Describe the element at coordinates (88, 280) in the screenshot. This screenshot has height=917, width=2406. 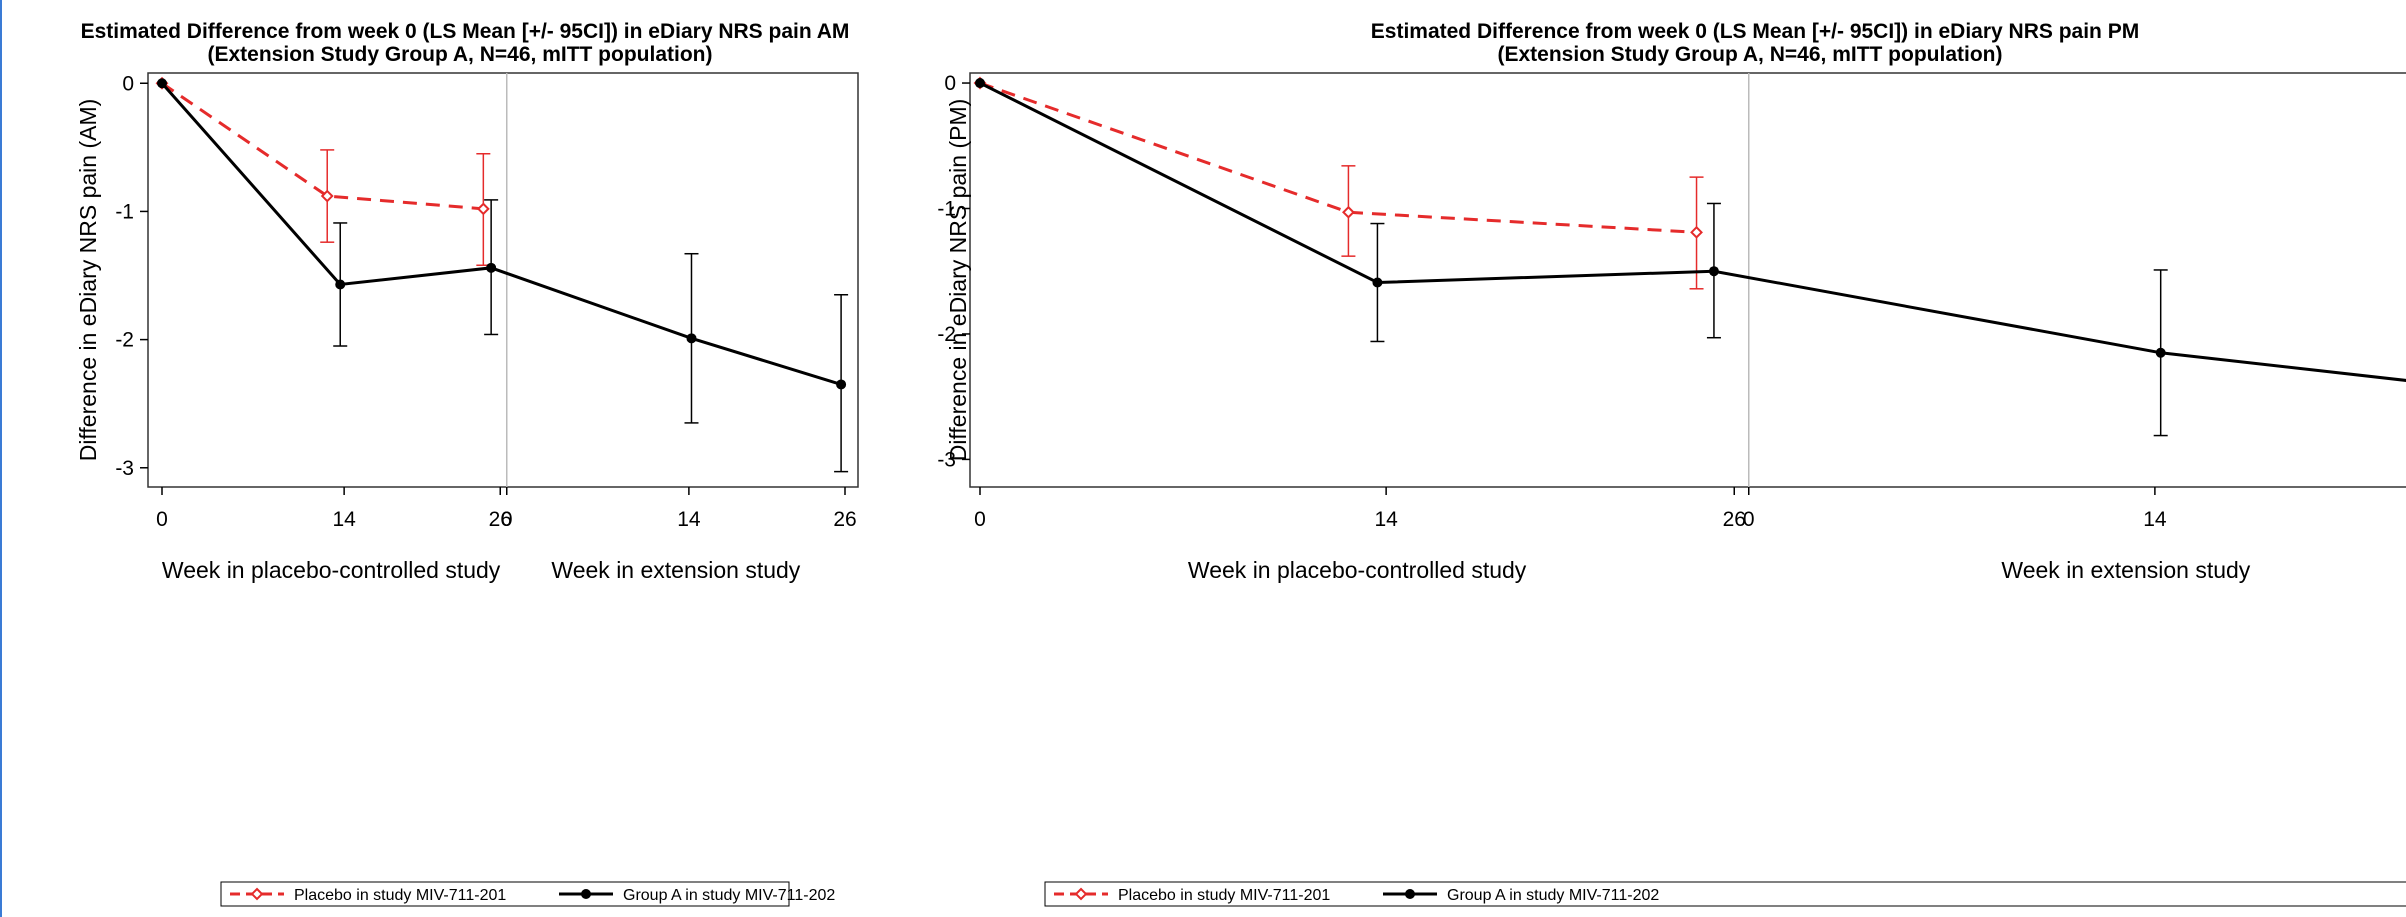
I see `y-axis-label: Difference in eDiary NRS pain (AM)` at that location.